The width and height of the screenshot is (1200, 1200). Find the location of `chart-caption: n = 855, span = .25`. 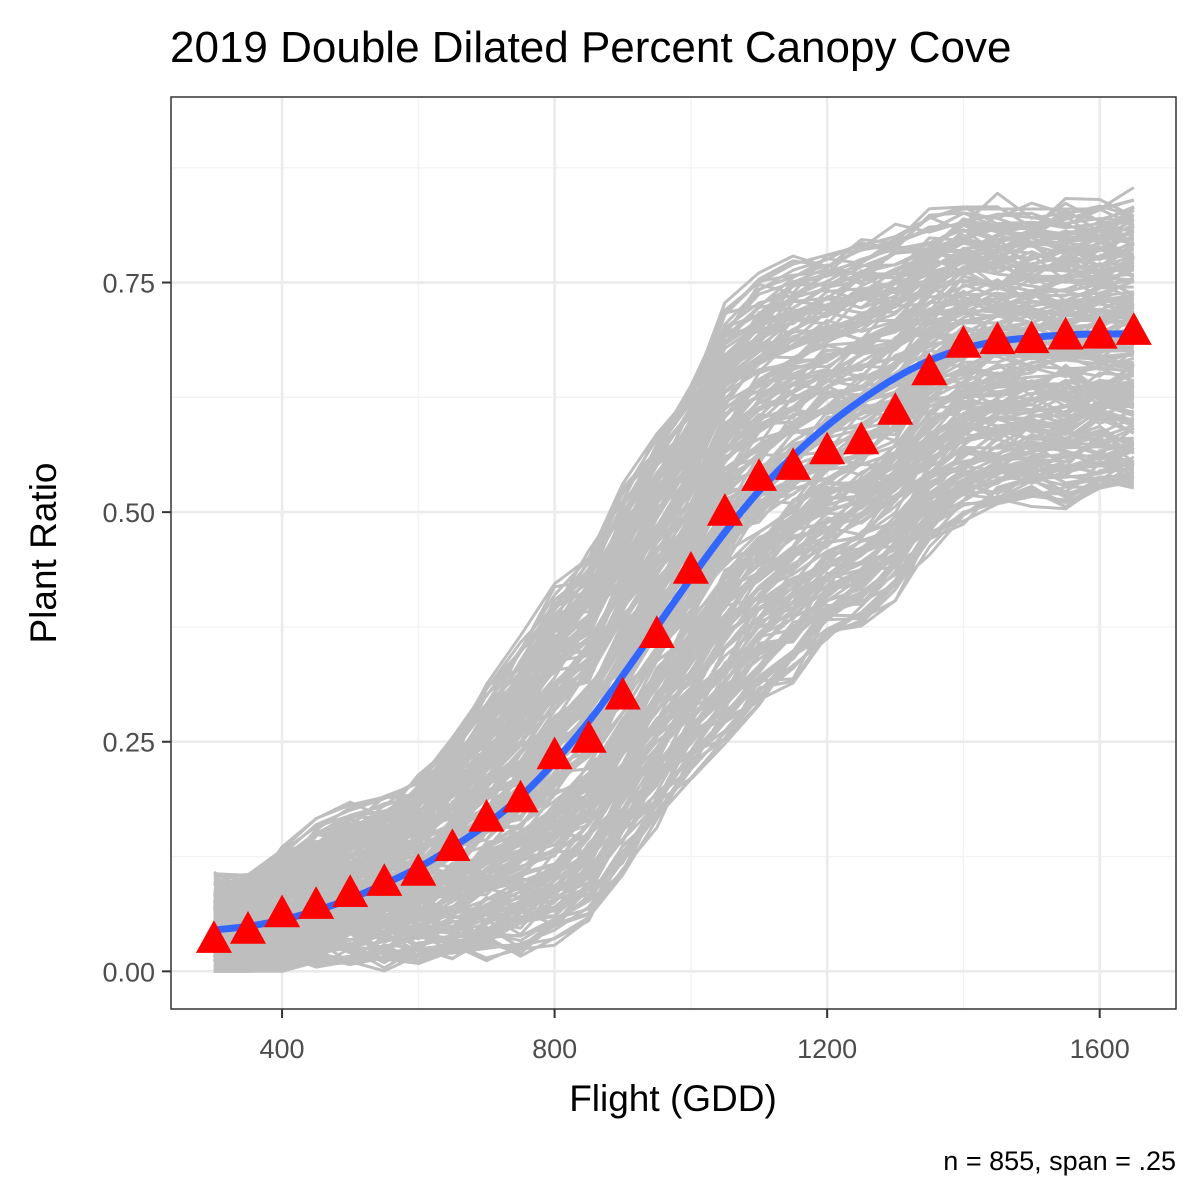

chart-caption: n = 855, span = .25 is located at coordinates (1059, 1161).